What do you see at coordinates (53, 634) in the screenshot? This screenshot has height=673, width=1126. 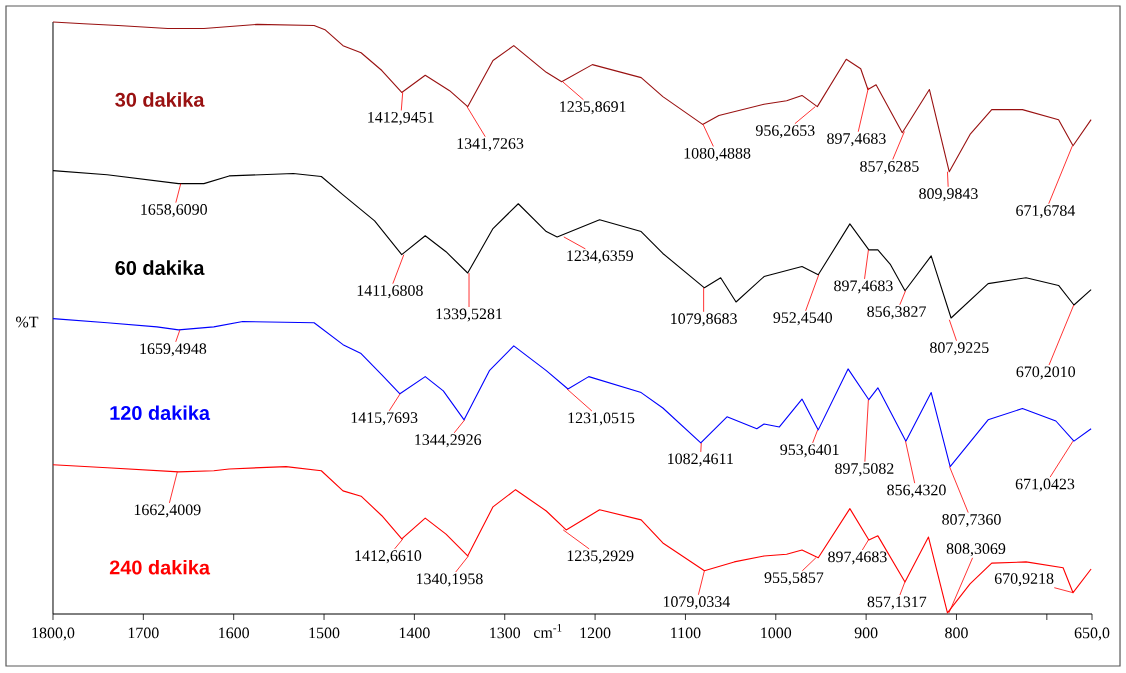 I see `x-tick-label: 1800,0` at bounding box center [53, 634].